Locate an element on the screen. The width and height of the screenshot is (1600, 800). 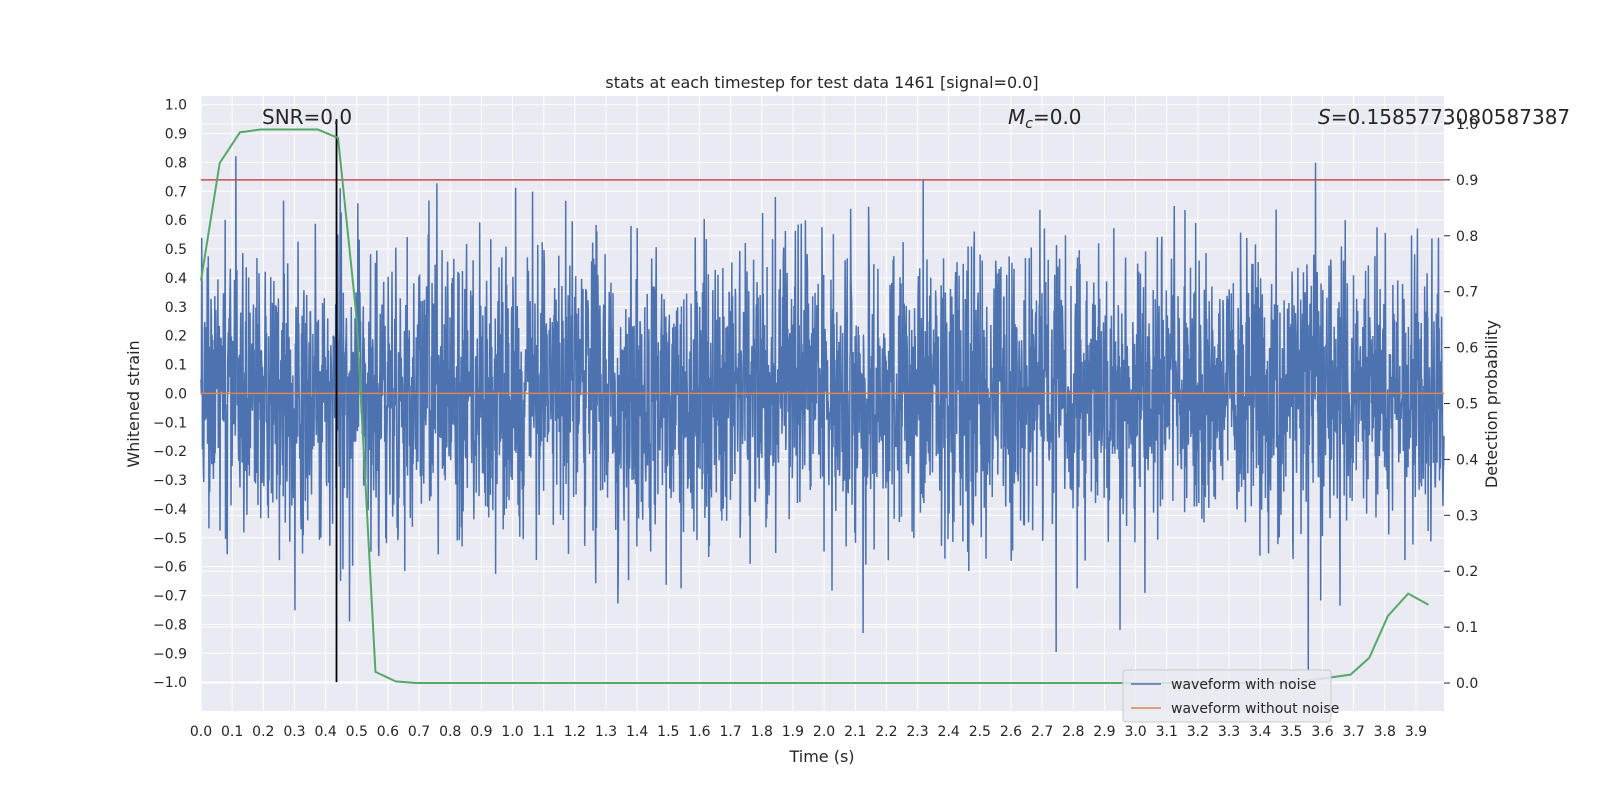
y2-tick-label: 0.1 is located at coordinates (1467, 628).